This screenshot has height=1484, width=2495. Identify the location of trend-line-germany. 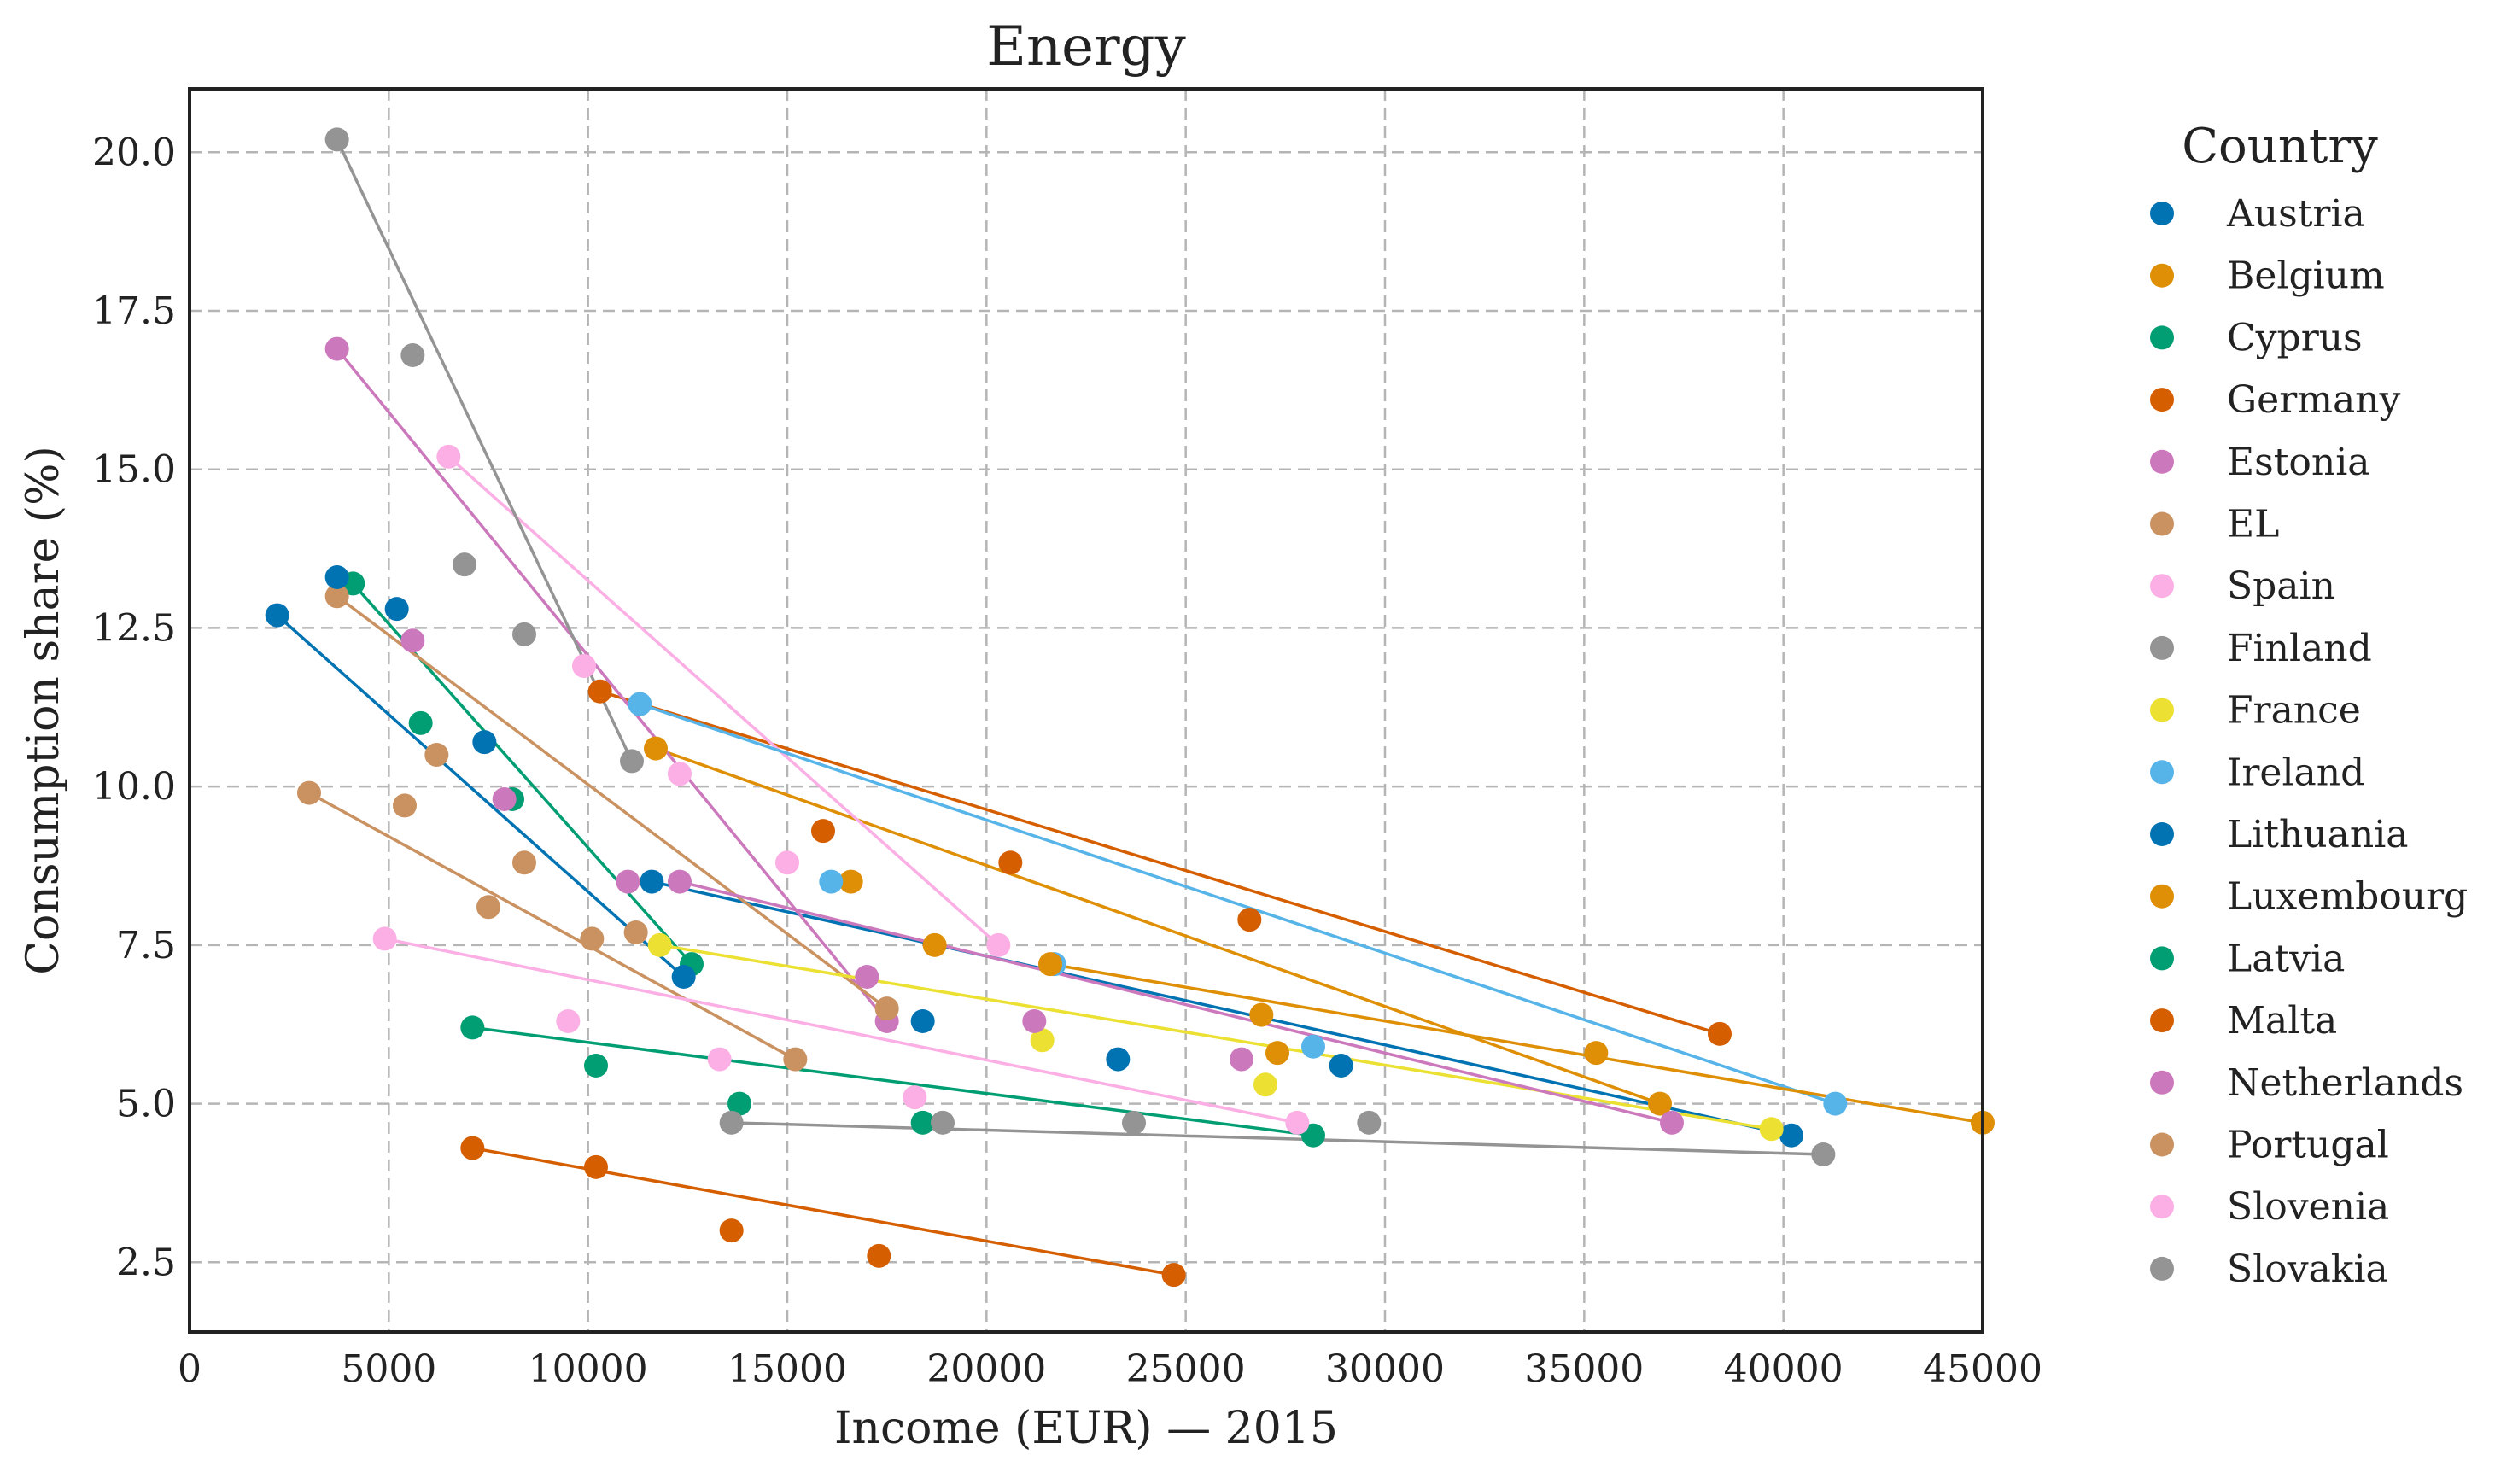
(1160, 863).